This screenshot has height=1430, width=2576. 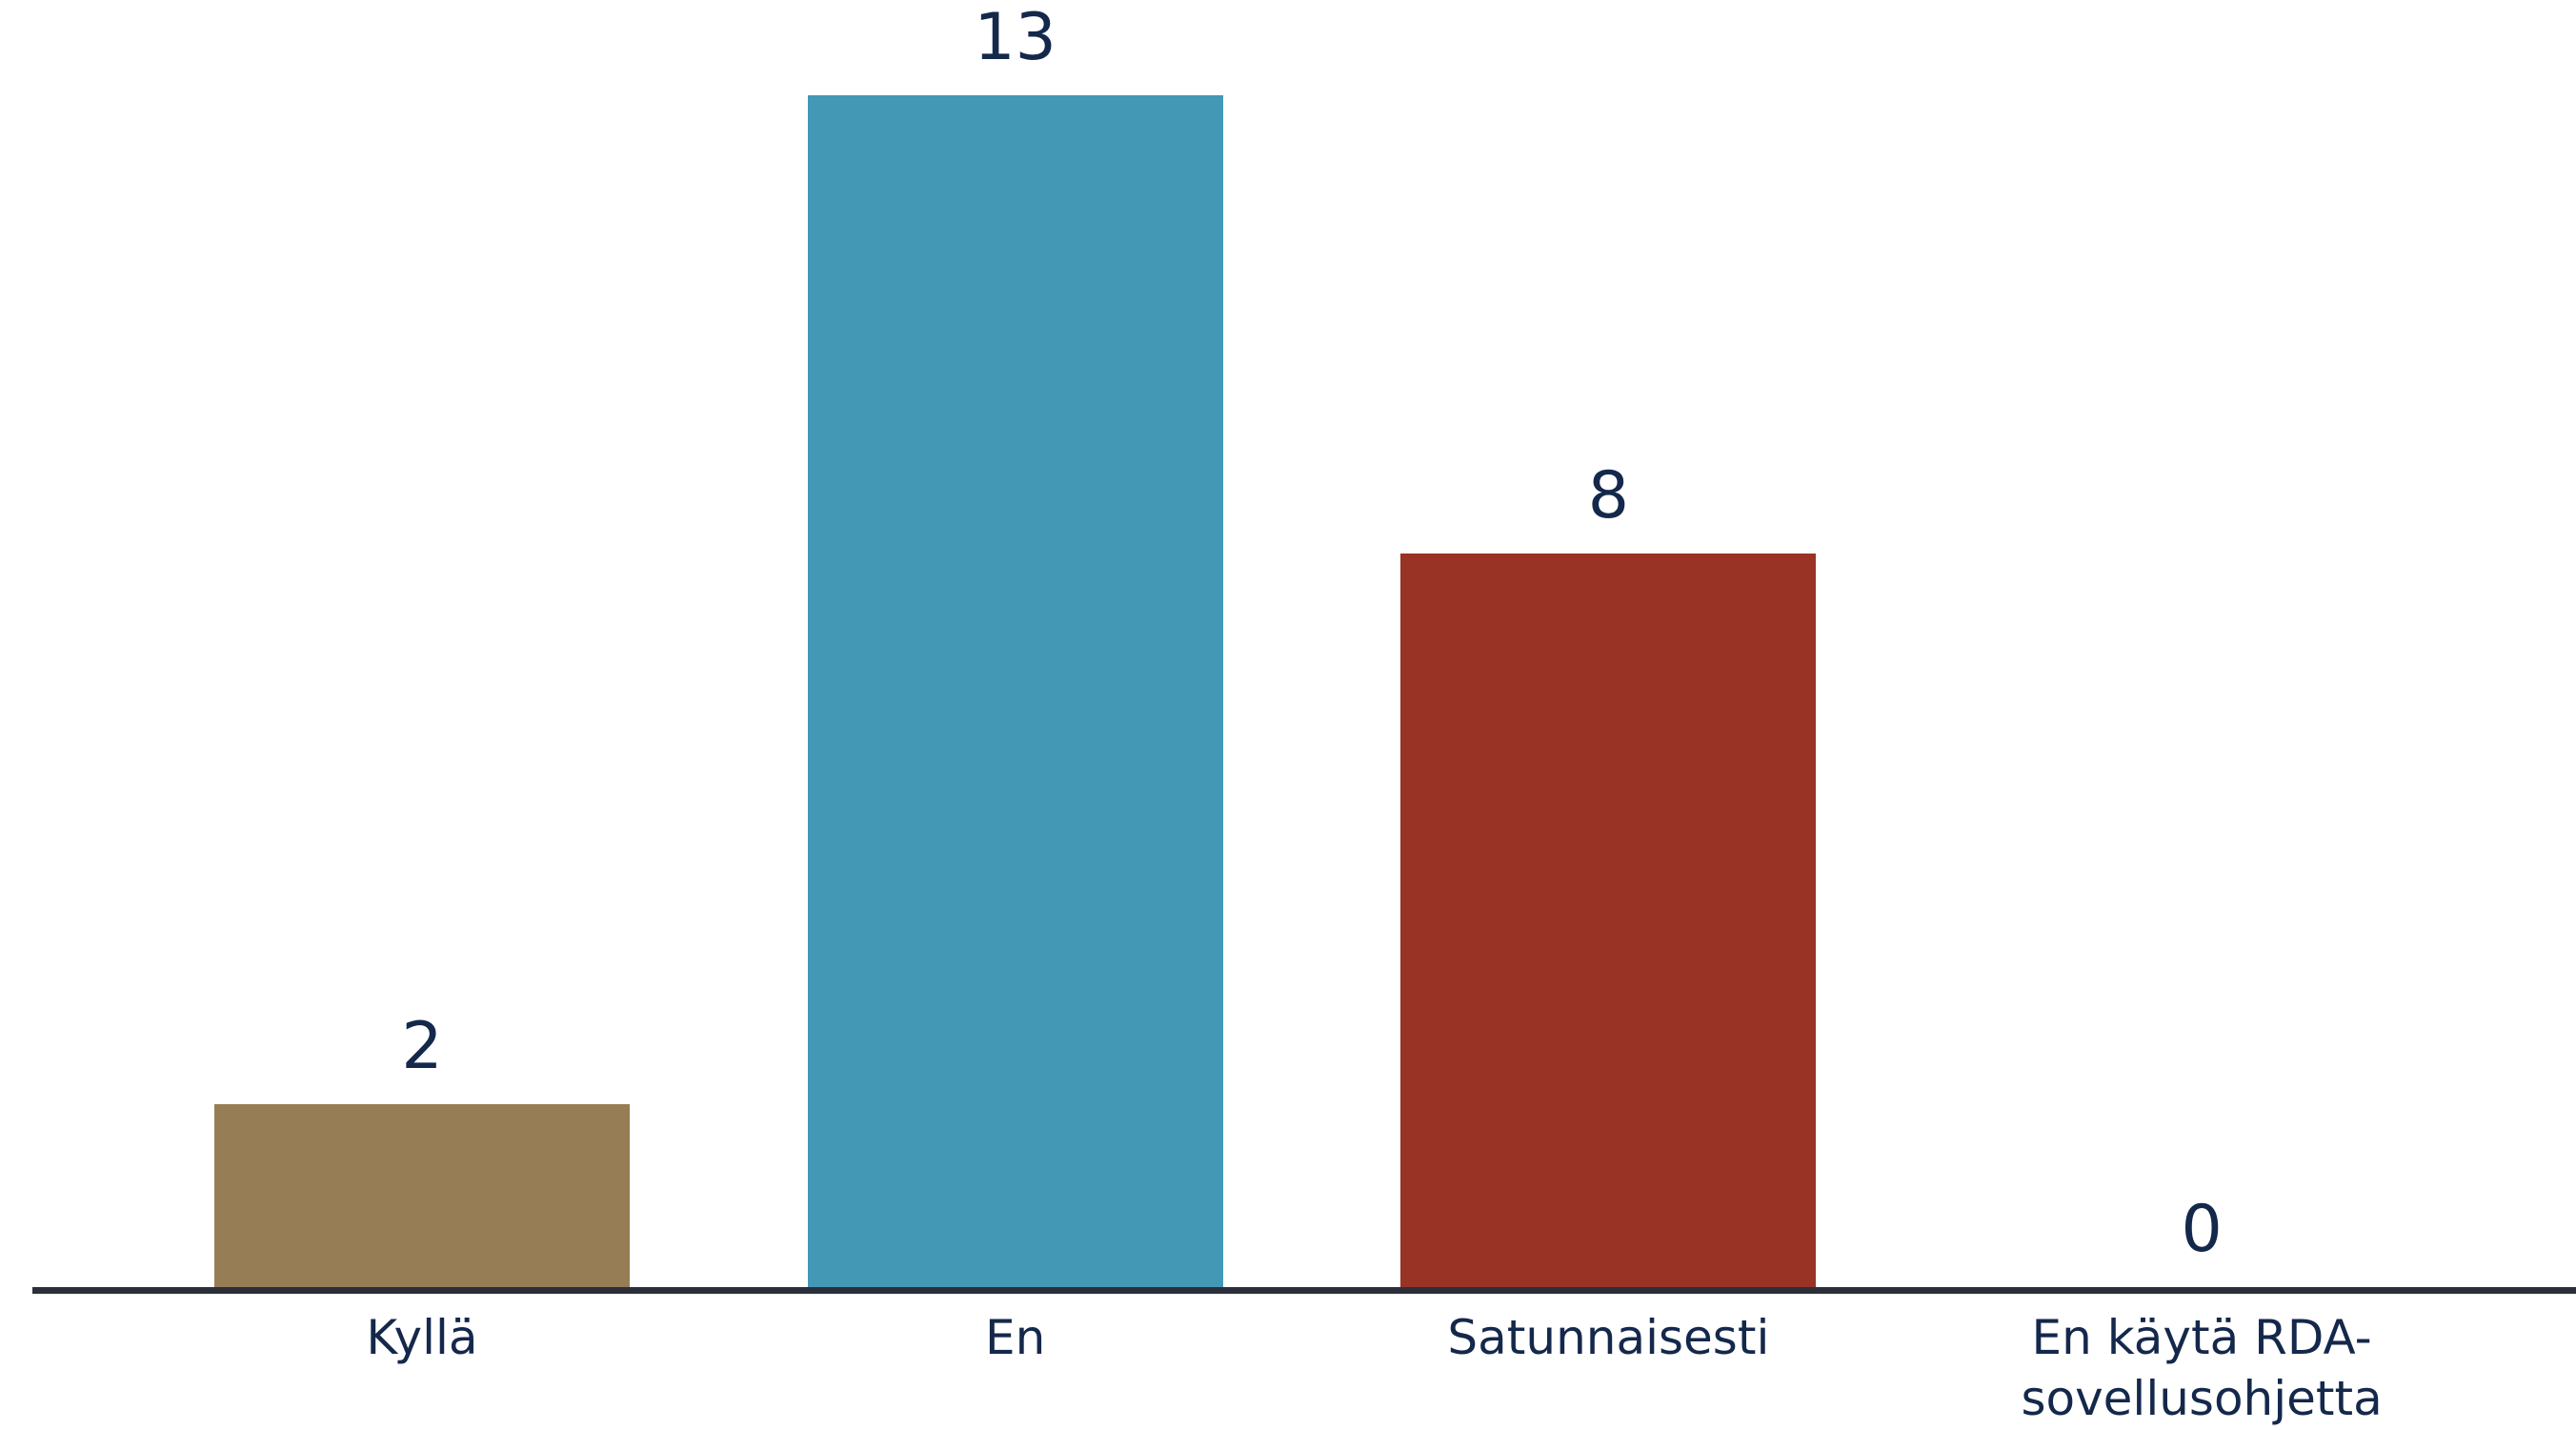 I want to click on value-label: 2, so click(x=422, y=1046).